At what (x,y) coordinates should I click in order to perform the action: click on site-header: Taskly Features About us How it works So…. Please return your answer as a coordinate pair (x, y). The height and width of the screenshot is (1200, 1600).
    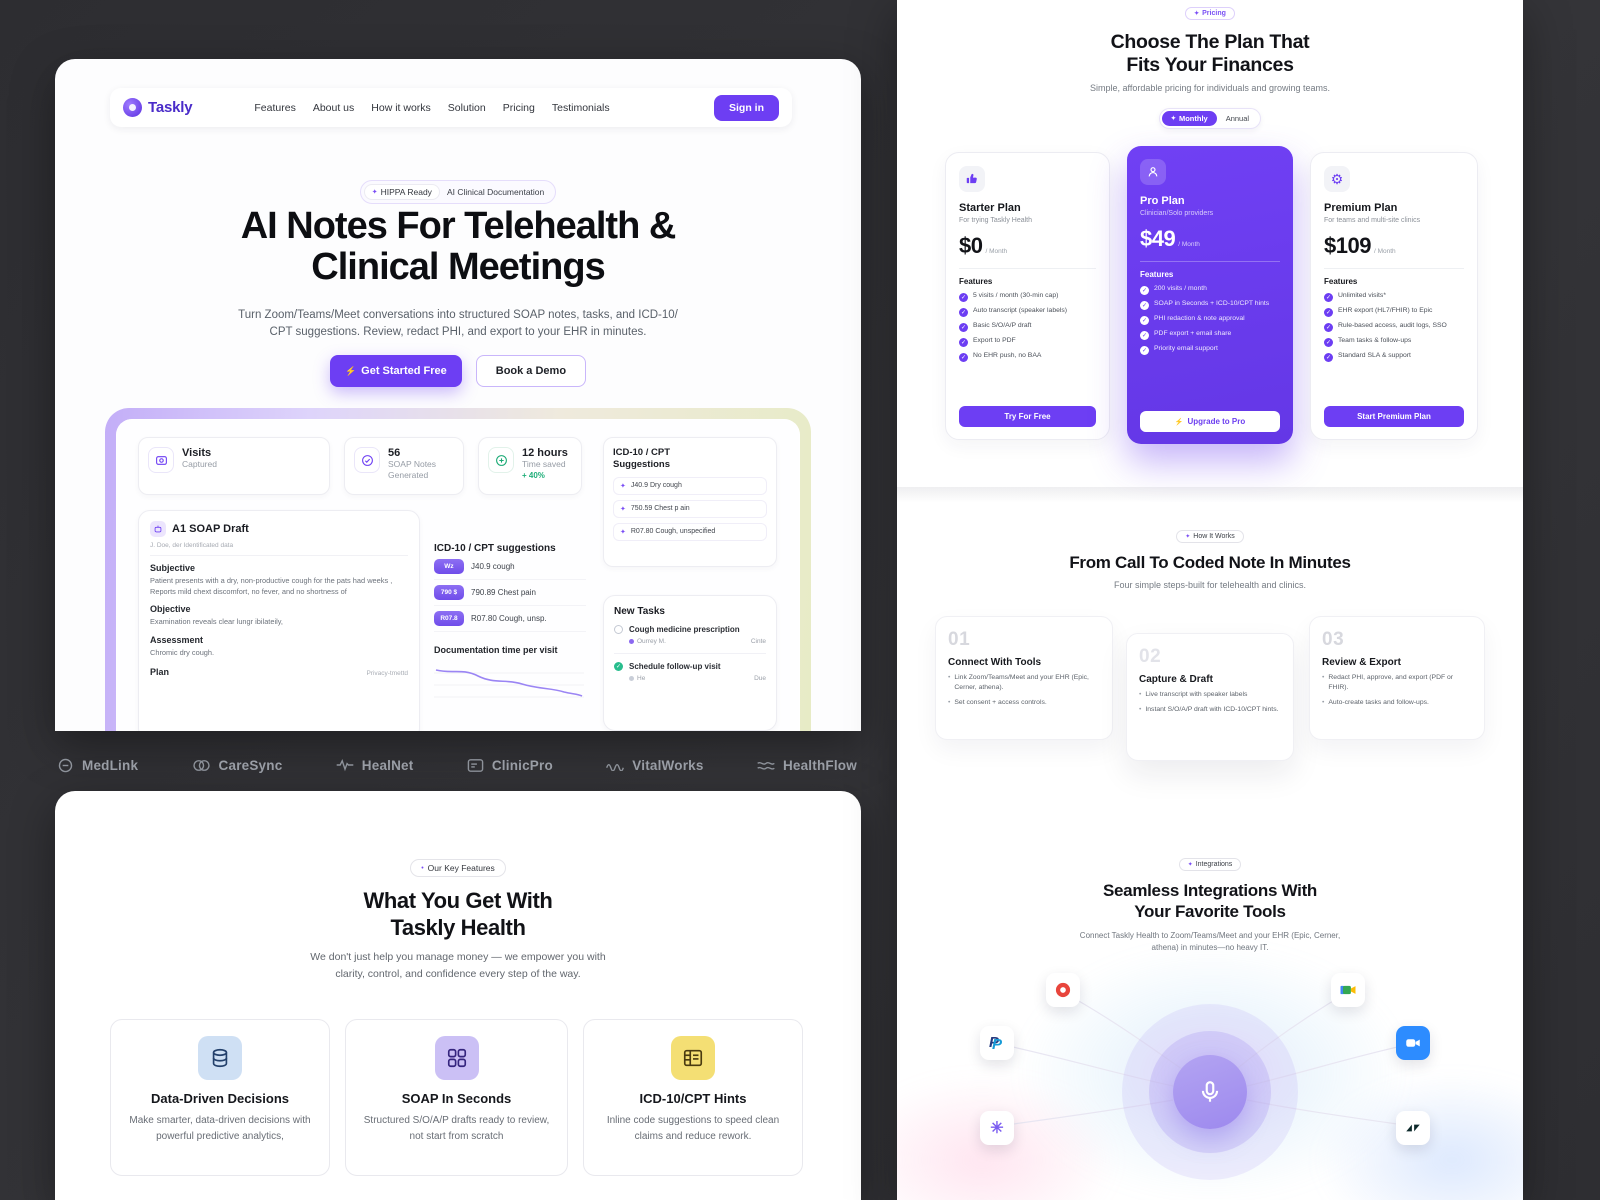
    Looking at the image, I should click on (451, 107).